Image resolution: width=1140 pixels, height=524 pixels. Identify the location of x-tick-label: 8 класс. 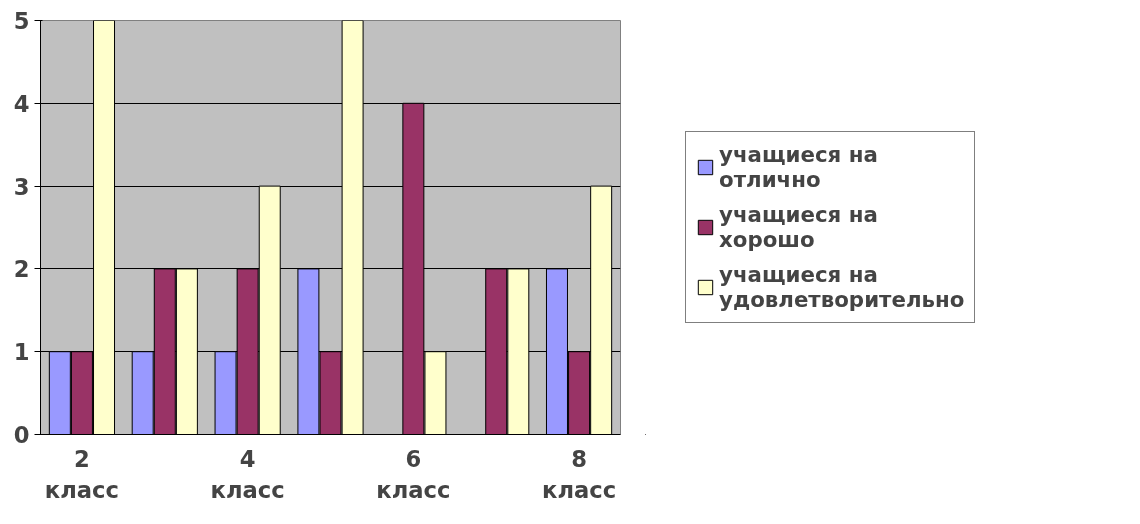
(579, 474).